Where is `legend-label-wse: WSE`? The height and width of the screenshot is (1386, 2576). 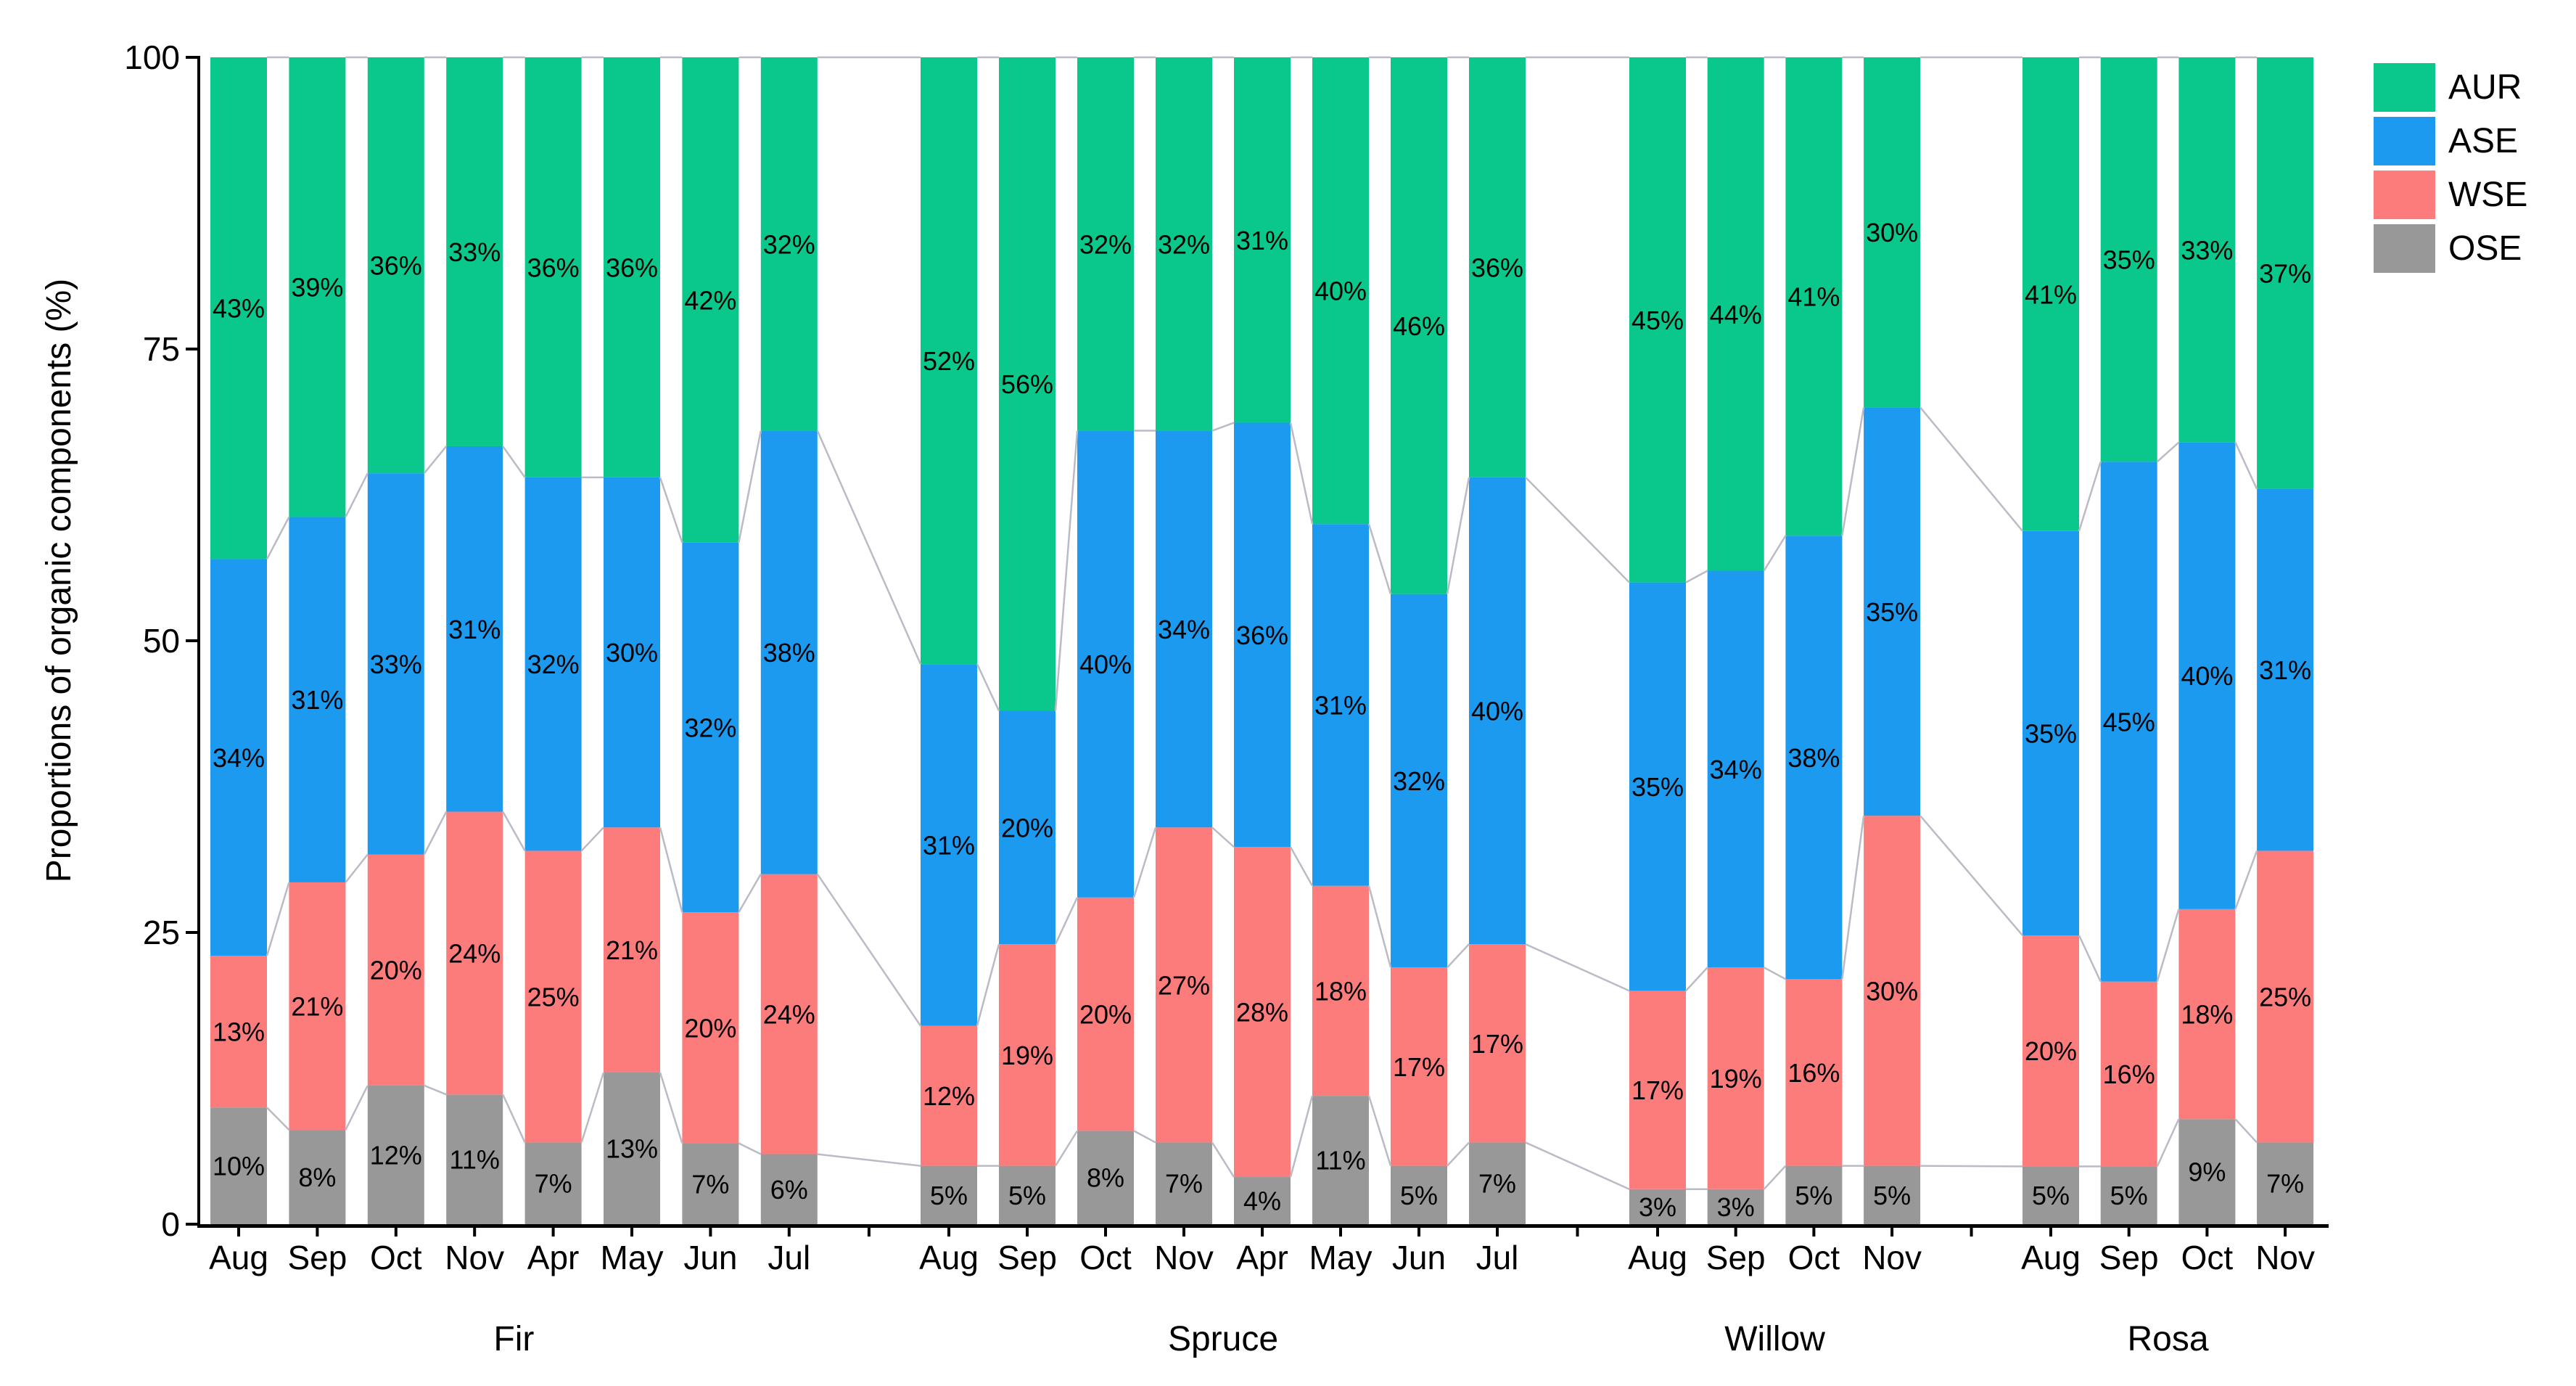
legend-label-wse: WSE is located at coordinates (2488, 195).